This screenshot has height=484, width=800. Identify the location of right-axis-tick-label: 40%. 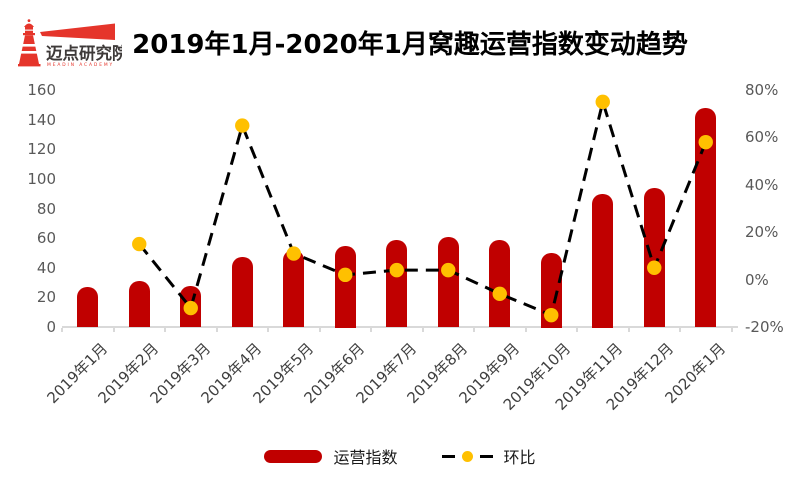
(762, 184).